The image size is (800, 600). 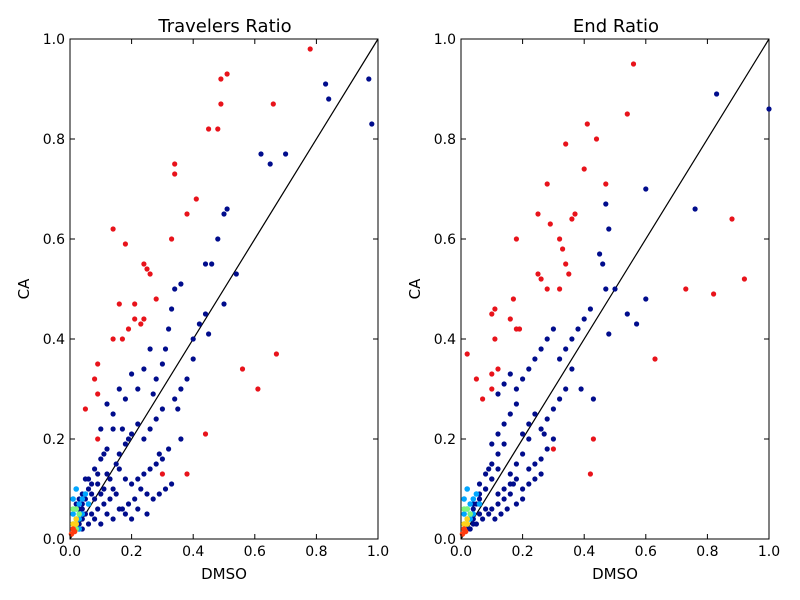 What do you see at coordinates (131, 552) in the screenshot?
I see `x-tick-label: 0.2` at bounding box center [131, 552].